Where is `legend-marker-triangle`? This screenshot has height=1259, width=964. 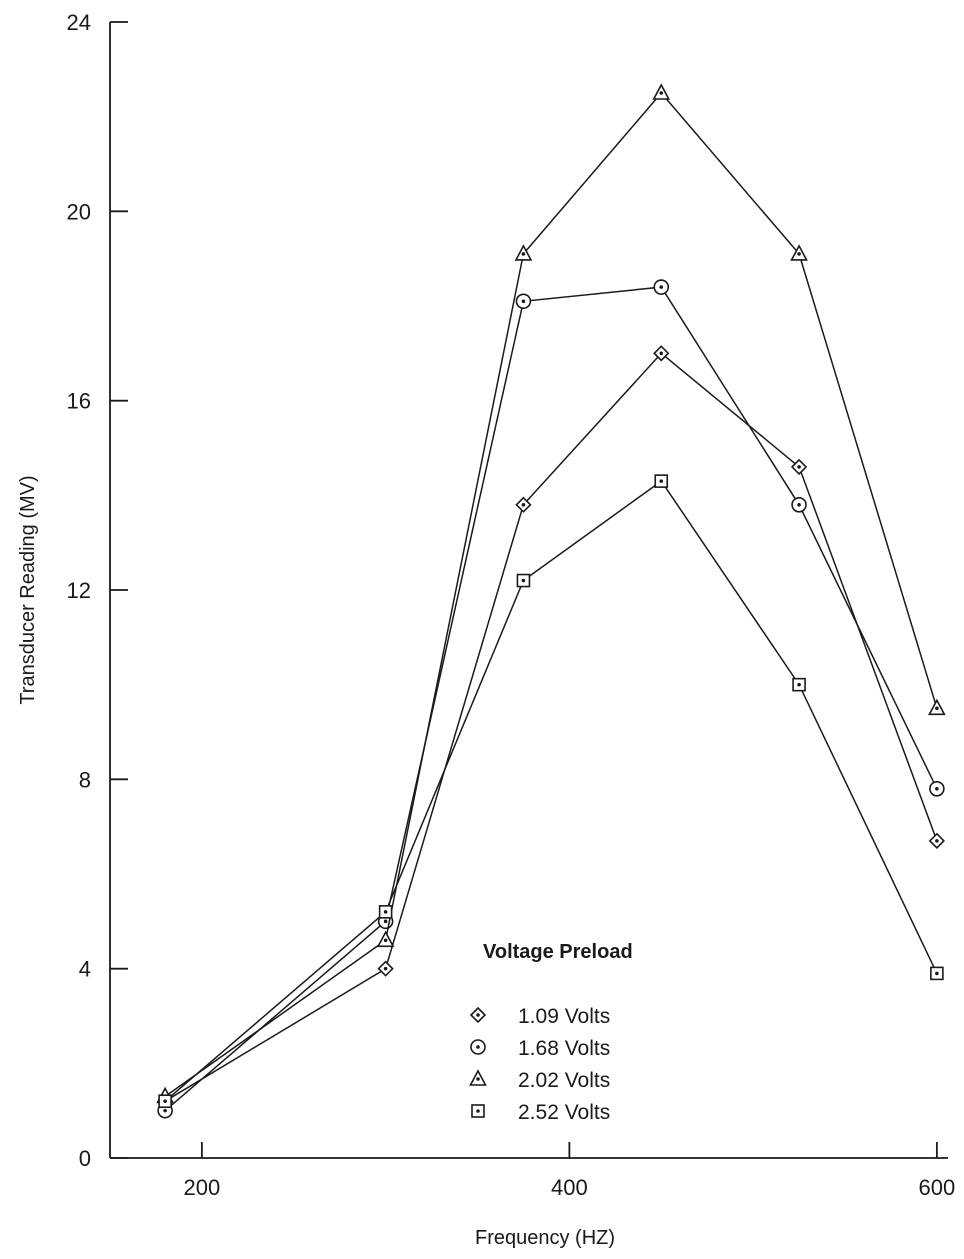 legend-marker-triangle is located at coordinates (478, 1077).